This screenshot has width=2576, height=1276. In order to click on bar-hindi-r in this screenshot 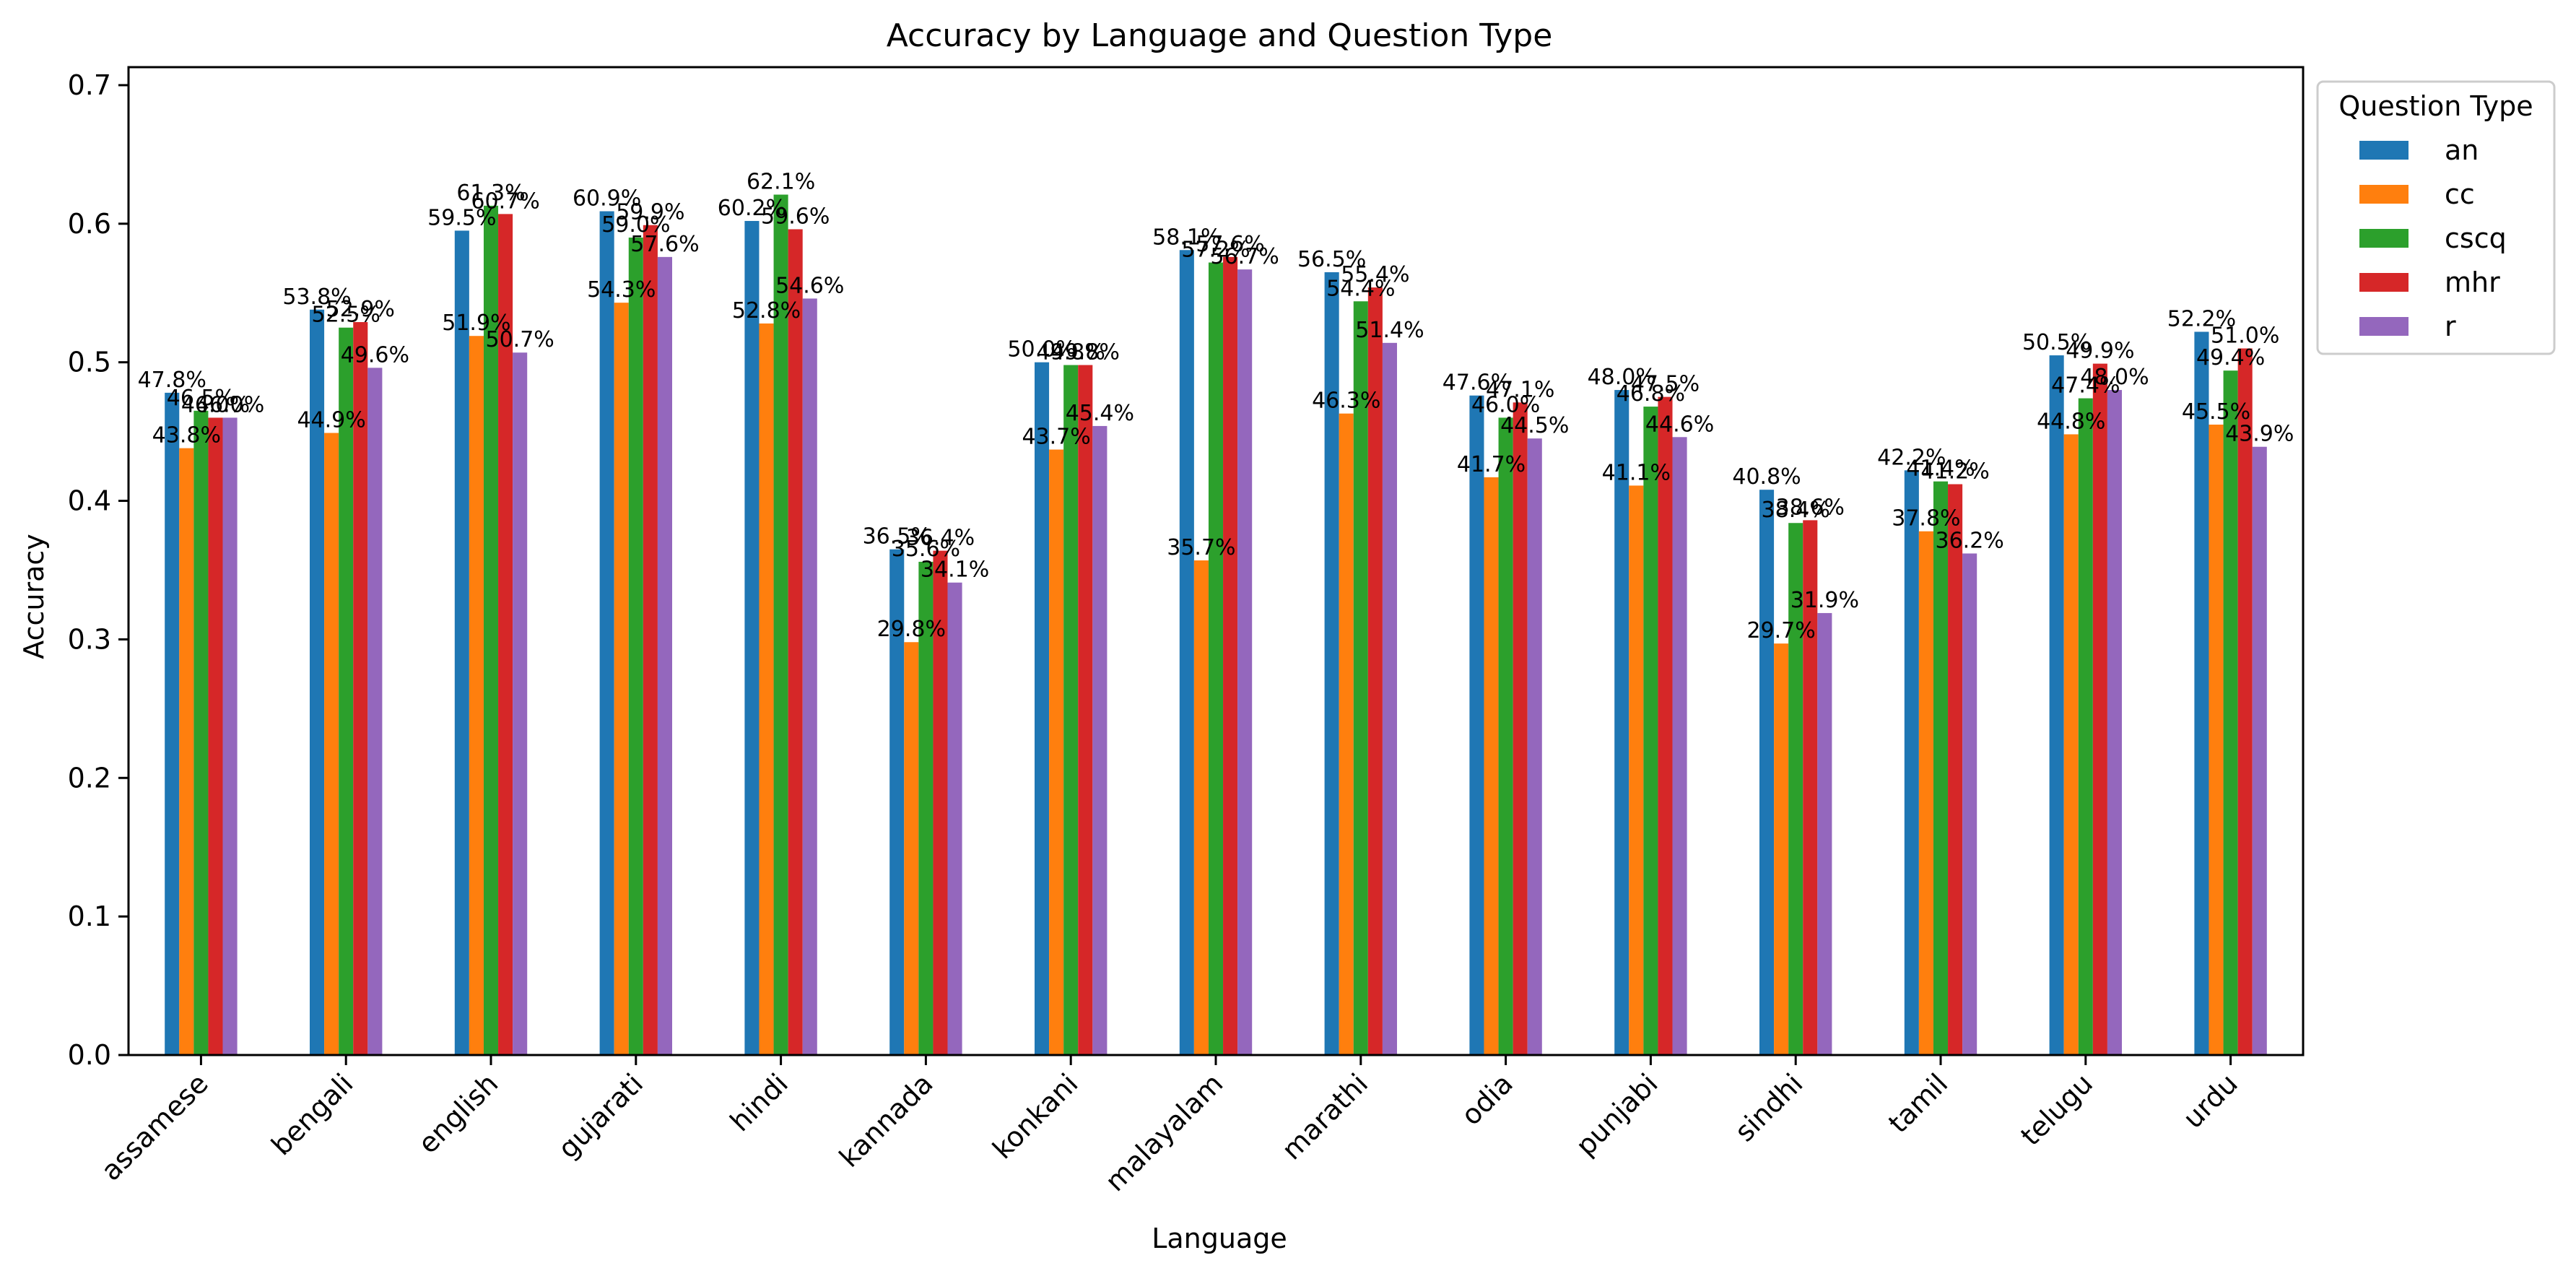, I will do `click(809, 676)`.